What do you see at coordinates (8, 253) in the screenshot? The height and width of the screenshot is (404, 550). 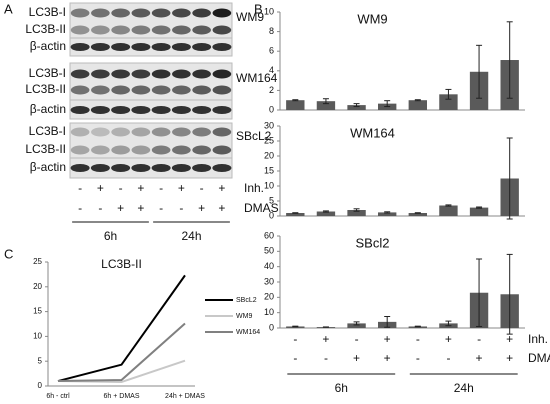 I see `panel-letter: C` at bounding box center [8, 253].